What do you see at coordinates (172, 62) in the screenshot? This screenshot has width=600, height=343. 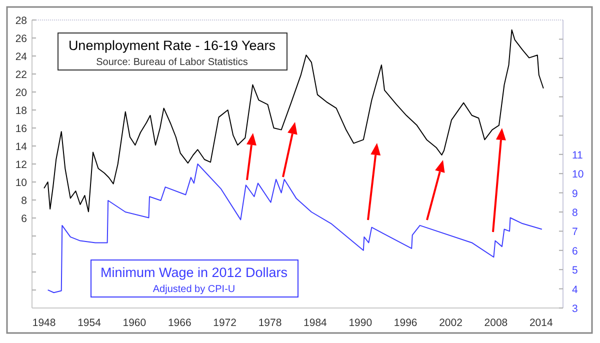 I see `text: Source: Bureau of Labor Statistics` at bounding box center [172, 62].